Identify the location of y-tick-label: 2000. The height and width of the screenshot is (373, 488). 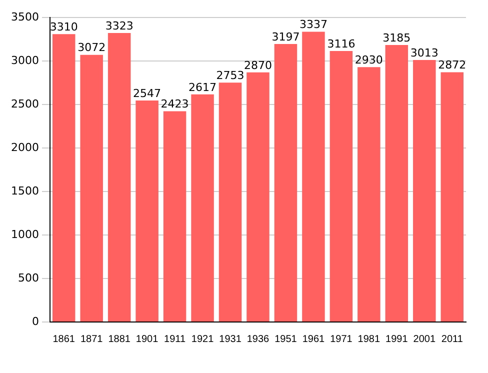
(24, 147).